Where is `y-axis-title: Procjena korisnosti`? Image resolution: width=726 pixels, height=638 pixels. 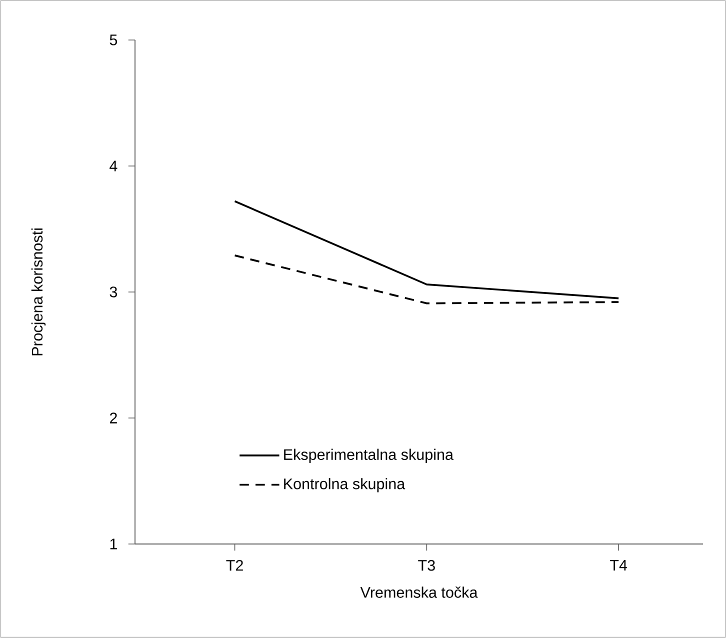 y-axis-title: Procjena korisnosti is located at coordinates (38, 292).